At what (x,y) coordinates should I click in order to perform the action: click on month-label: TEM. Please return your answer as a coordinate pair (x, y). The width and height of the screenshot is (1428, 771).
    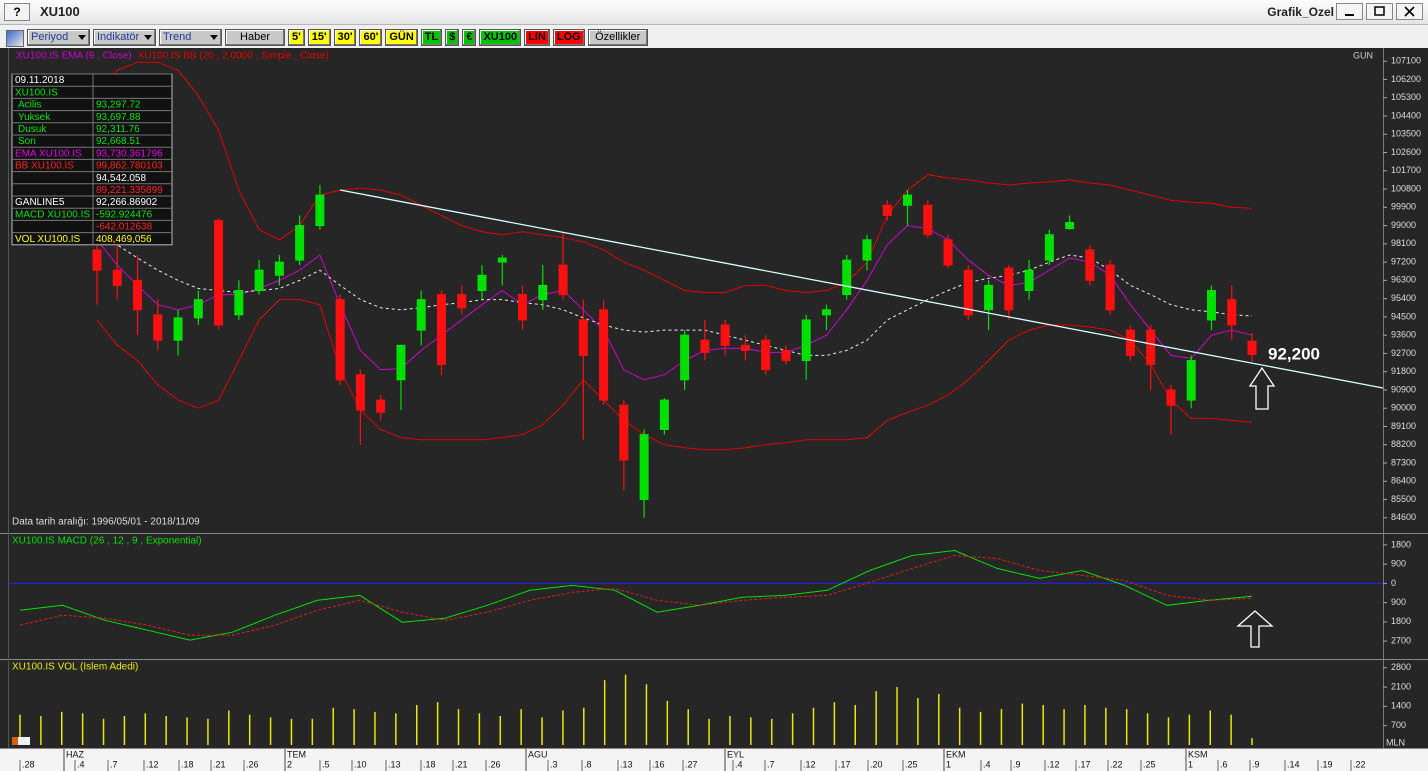
    Looking at the image, I should click on (296, 754).